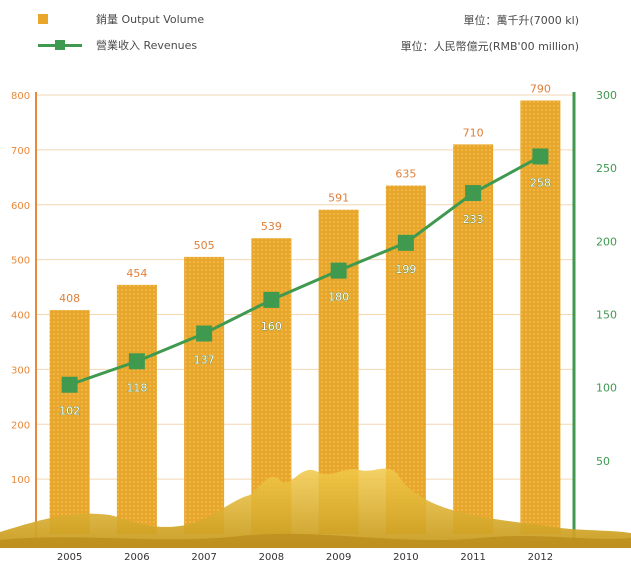 The width and height of the screenshot is (631, 564). Describe the element at coordinates (472, 557) in the screenshot. I see `x-axis-tick-label: 2011` at that location.